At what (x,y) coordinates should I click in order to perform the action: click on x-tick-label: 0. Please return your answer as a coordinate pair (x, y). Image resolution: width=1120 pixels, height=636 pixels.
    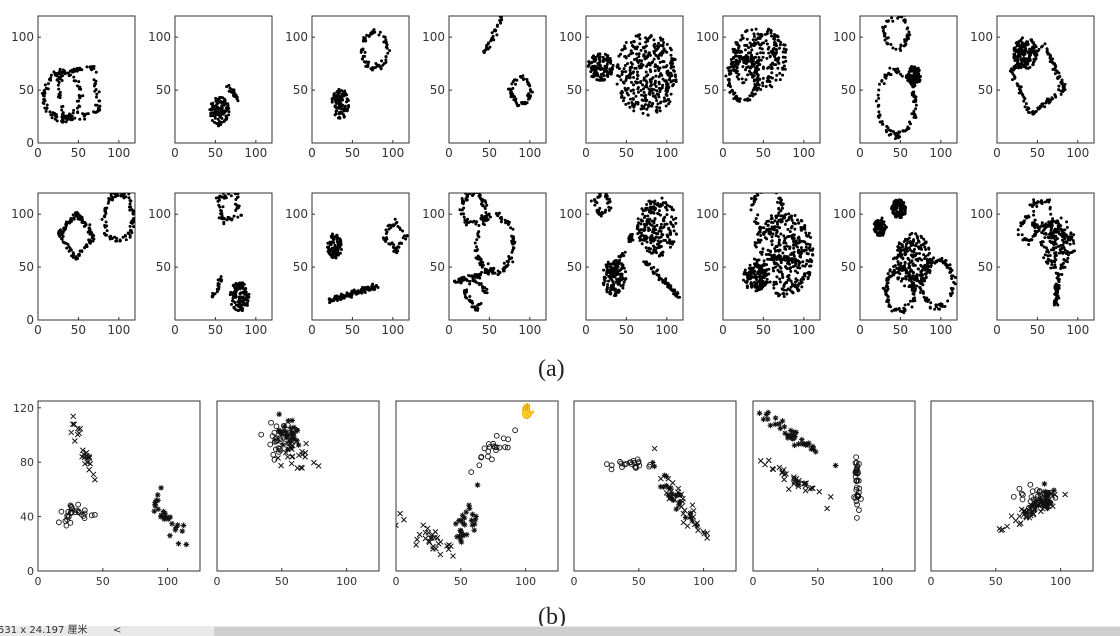
    Looking at the image, I should click on (312, 153).